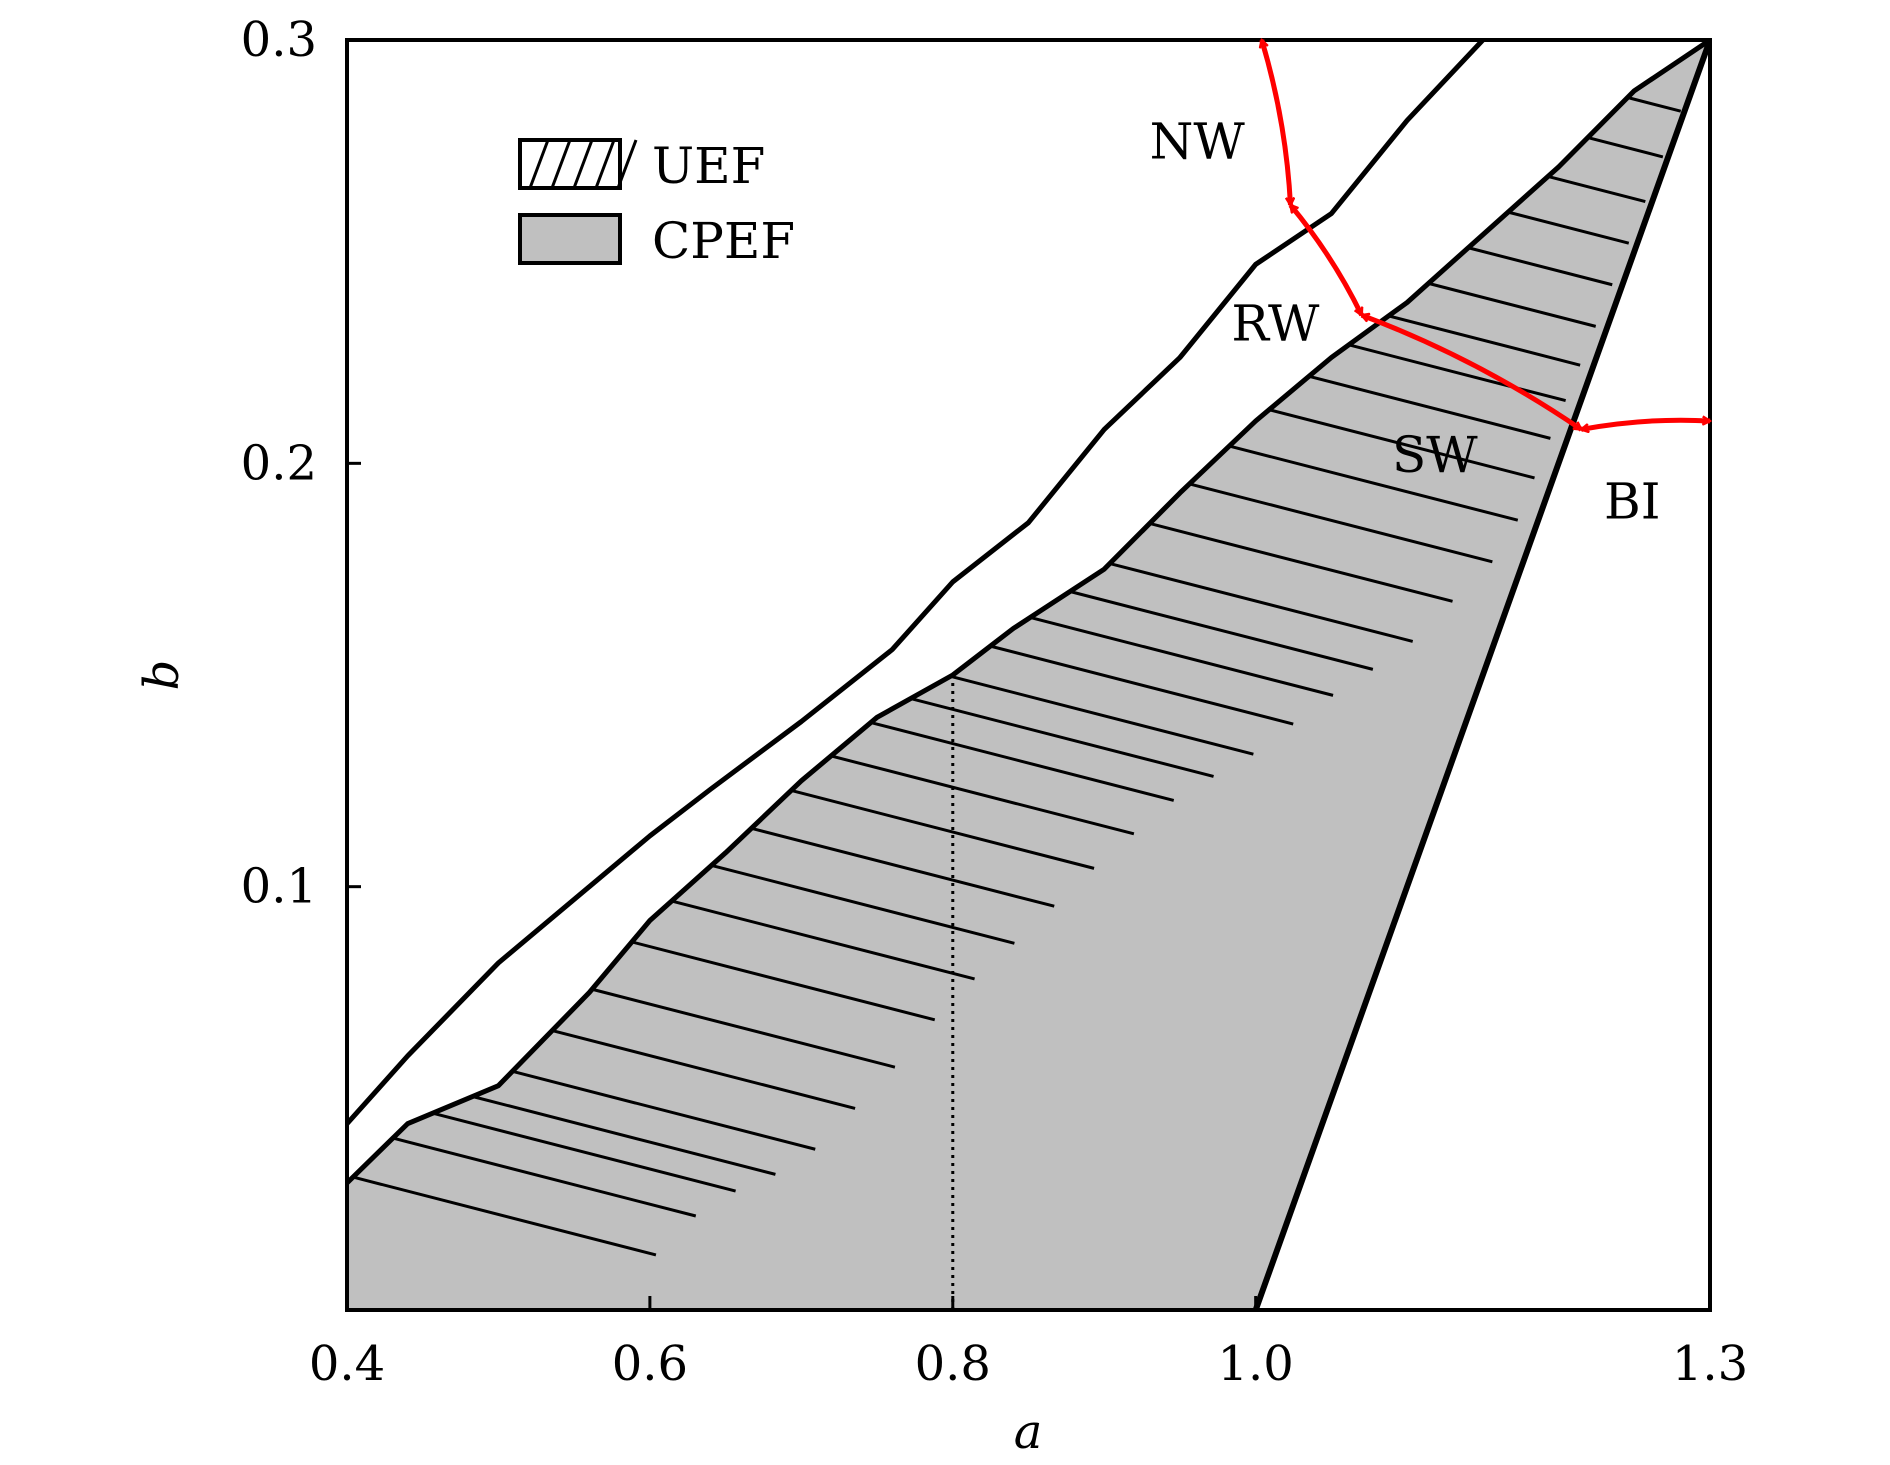 The image size is (1890, 1465). I want to click on x-tick-label: 0.8, so click(953, 1364).